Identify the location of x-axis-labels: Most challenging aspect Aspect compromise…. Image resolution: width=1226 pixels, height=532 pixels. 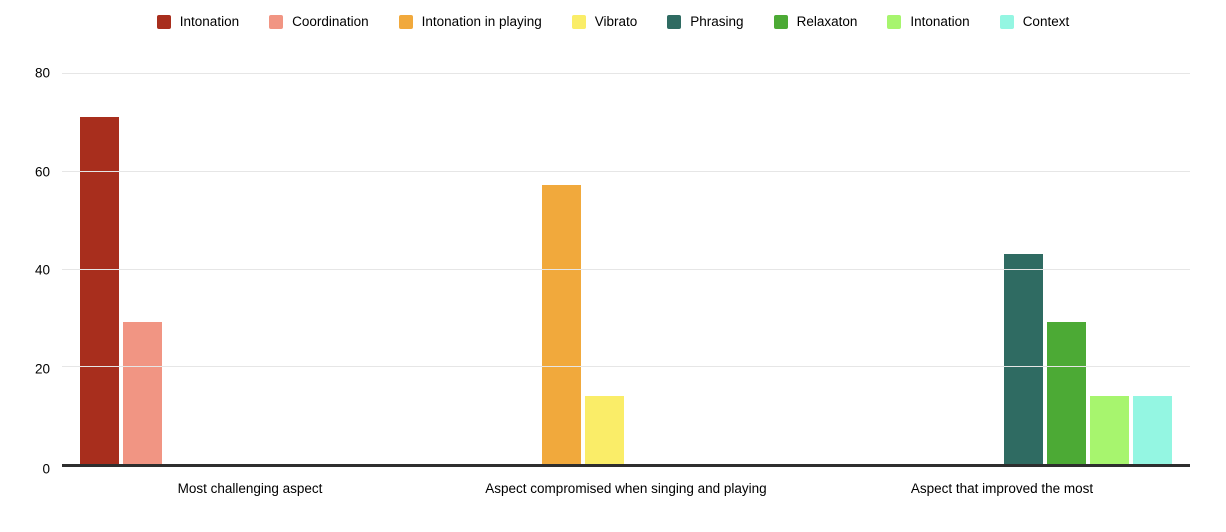
(626, 488).